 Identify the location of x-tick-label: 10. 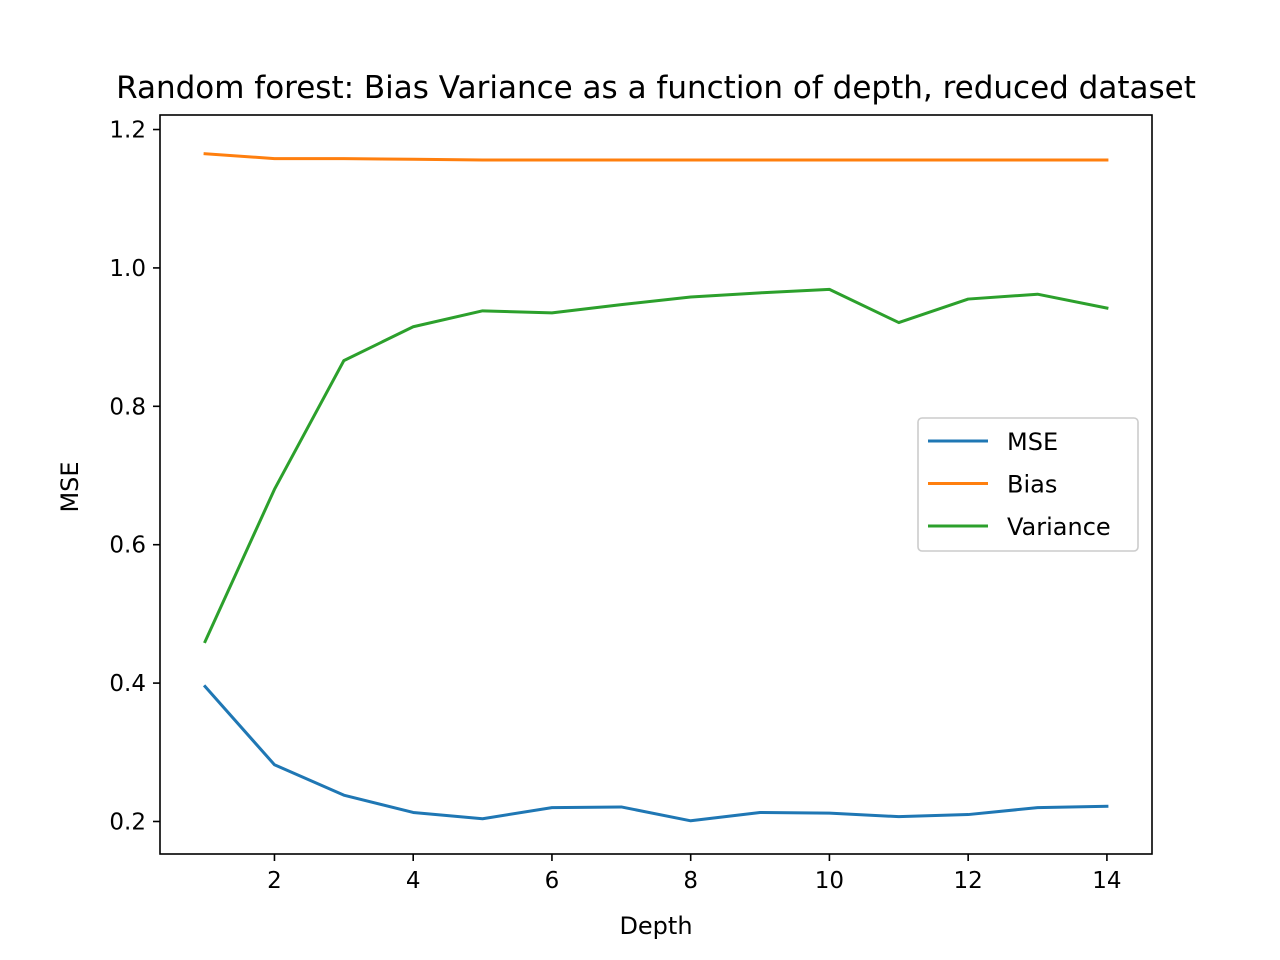
(829, 881).